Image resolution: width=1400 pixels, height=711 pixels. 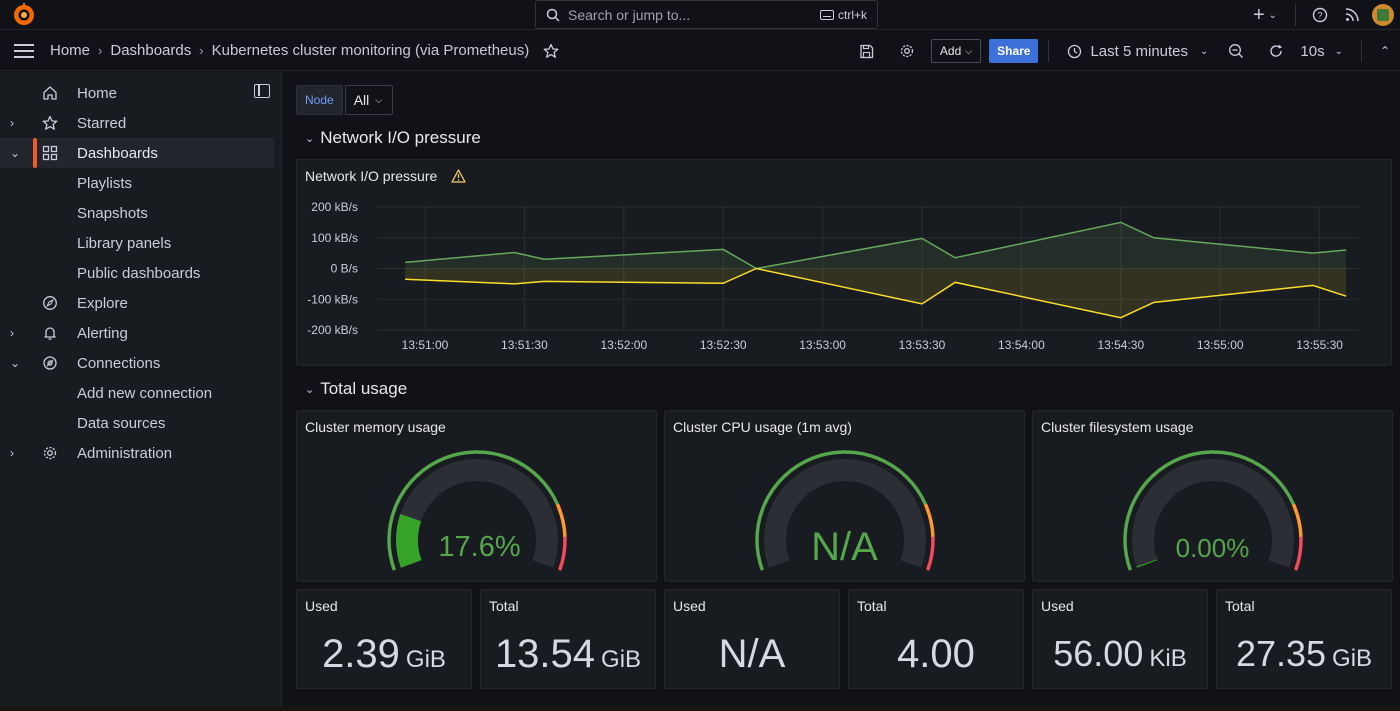 What do you see at coordinates (50, 303) in the screenshot?
I see `compass-icon` at bounding box center [50, 303].